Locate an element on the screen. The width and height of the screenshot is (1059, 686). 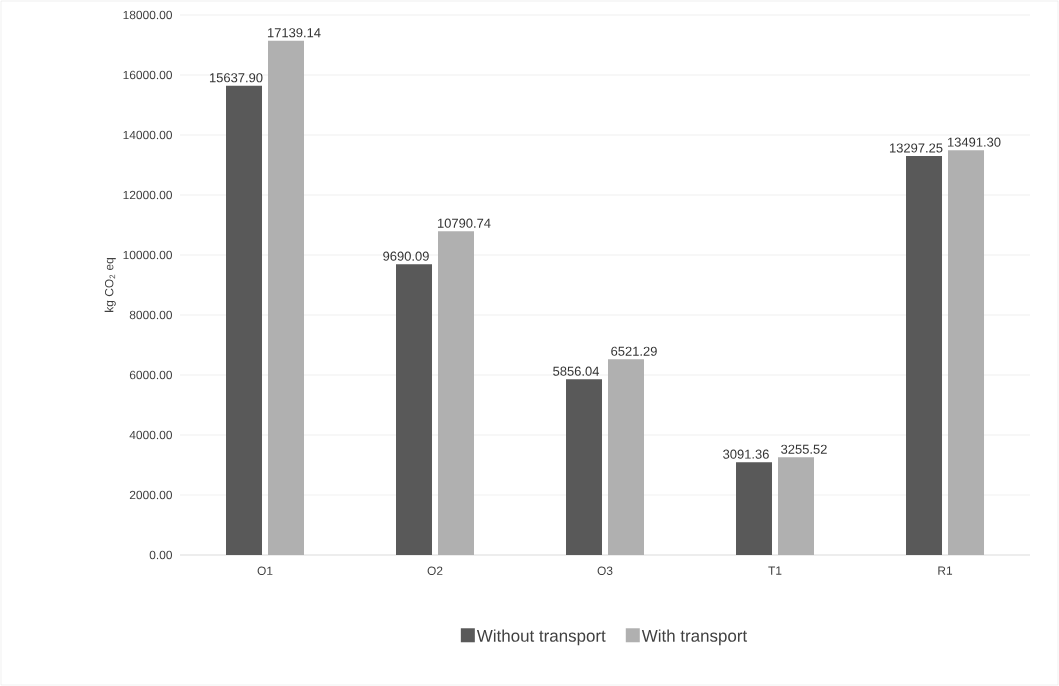
y-tick-label: 18000.00 is located at coordinates (148, 15).